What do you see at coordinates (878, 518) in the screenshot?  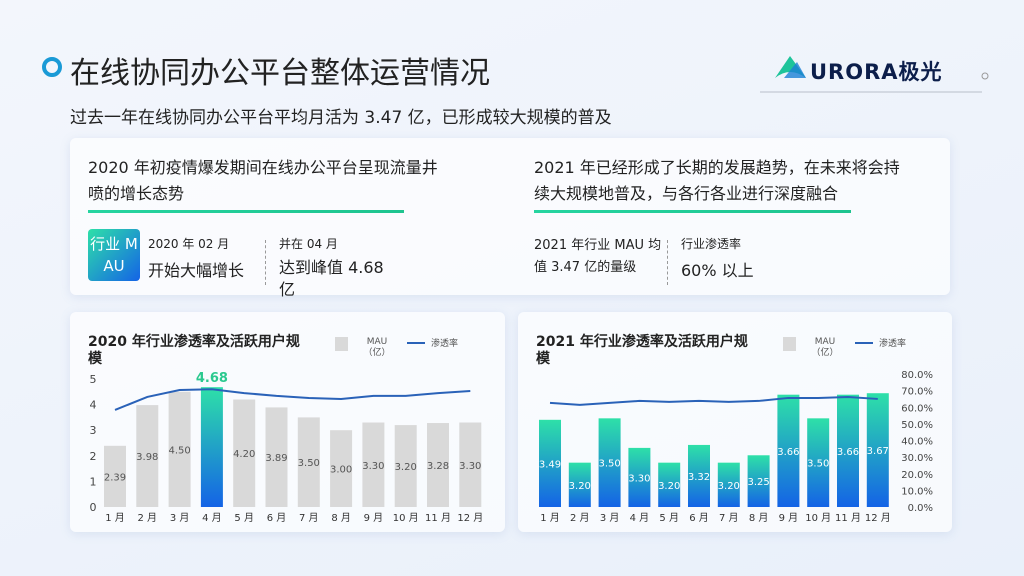 I see `x-tick-label: 12 月` at bounding box center [878, 518].